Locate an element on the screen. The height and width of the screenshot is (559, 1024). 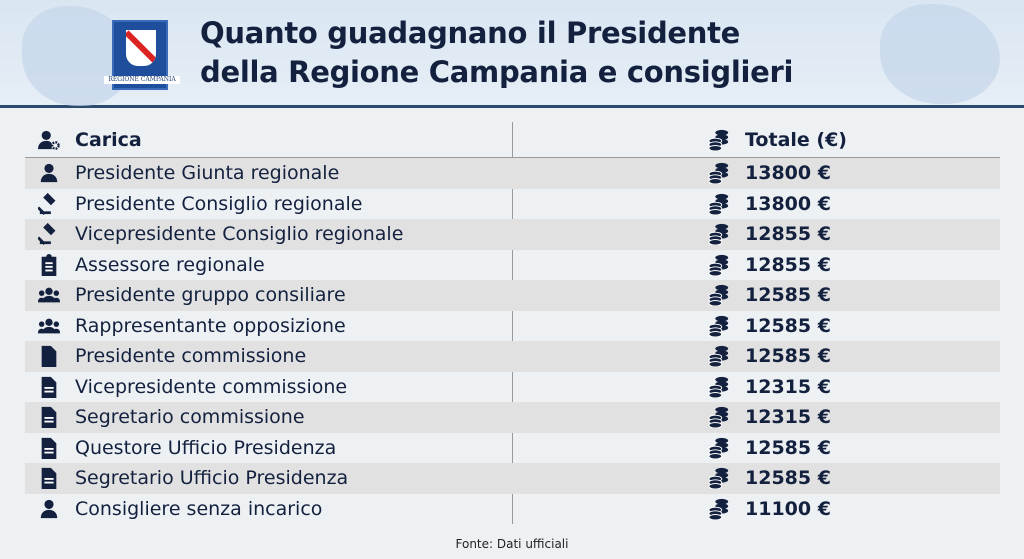
carica-cell: Vicepresidente commissione is located at coordinates (211, 386).